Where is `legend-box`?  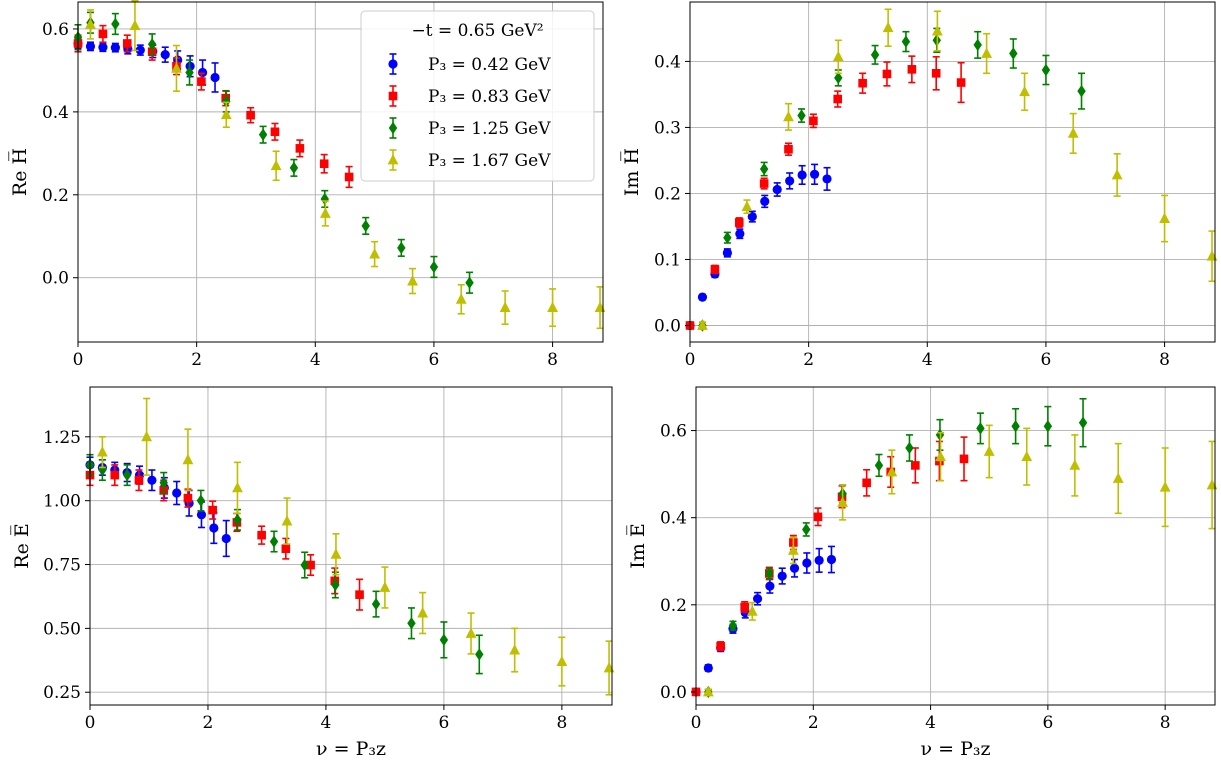
legend-box is located at coordinates (477, 96).